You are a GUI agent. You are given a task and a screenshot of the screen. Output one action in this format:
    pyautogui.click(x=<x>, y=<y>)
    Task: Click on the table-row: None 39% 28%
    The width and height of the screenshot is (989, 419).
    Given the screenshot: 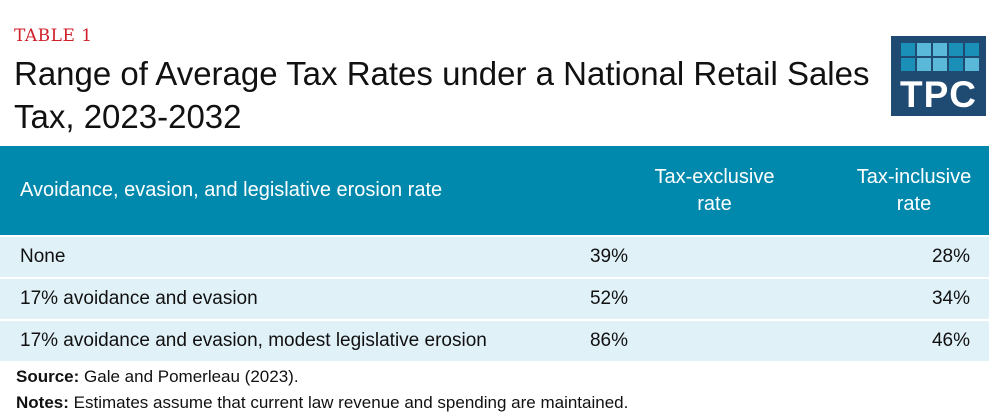 What is the action you would take?
    pyautogui.click(x=494, y=256)
    